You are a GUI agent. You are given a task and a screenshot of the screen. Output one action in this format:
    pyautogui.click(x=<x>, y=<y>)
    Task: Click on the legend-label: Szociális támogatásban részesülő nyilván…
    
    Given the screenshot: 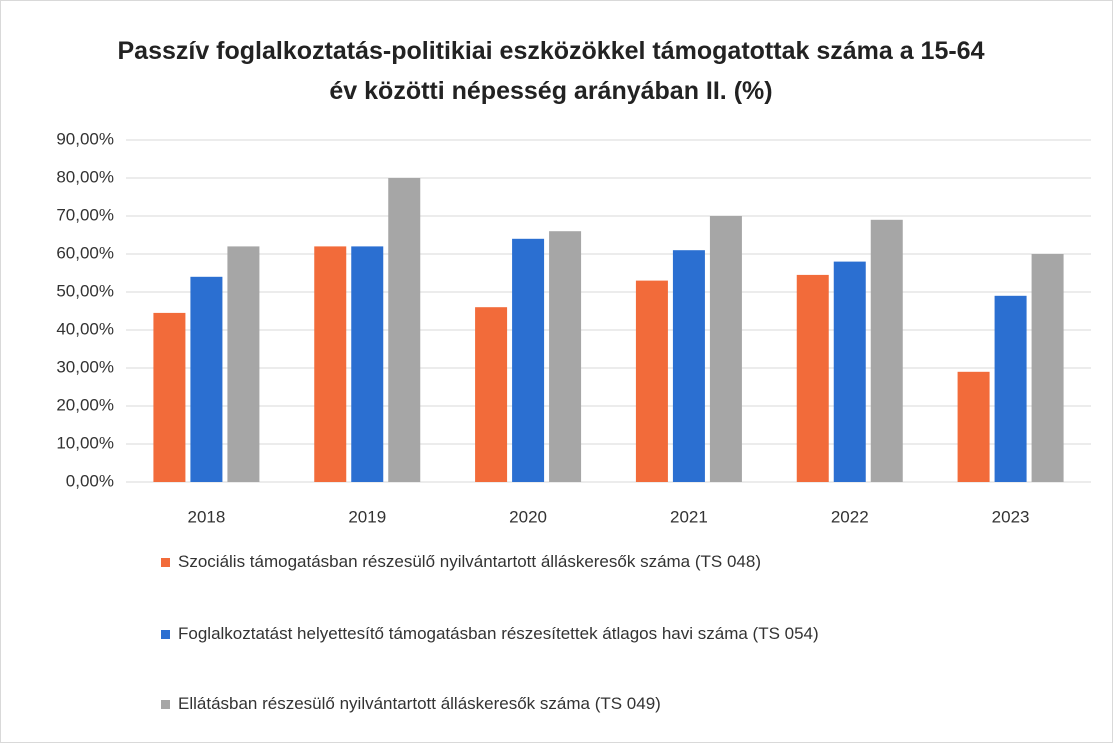 What is the action you would take?
    pyautogui.click(x=469, y=561)
    